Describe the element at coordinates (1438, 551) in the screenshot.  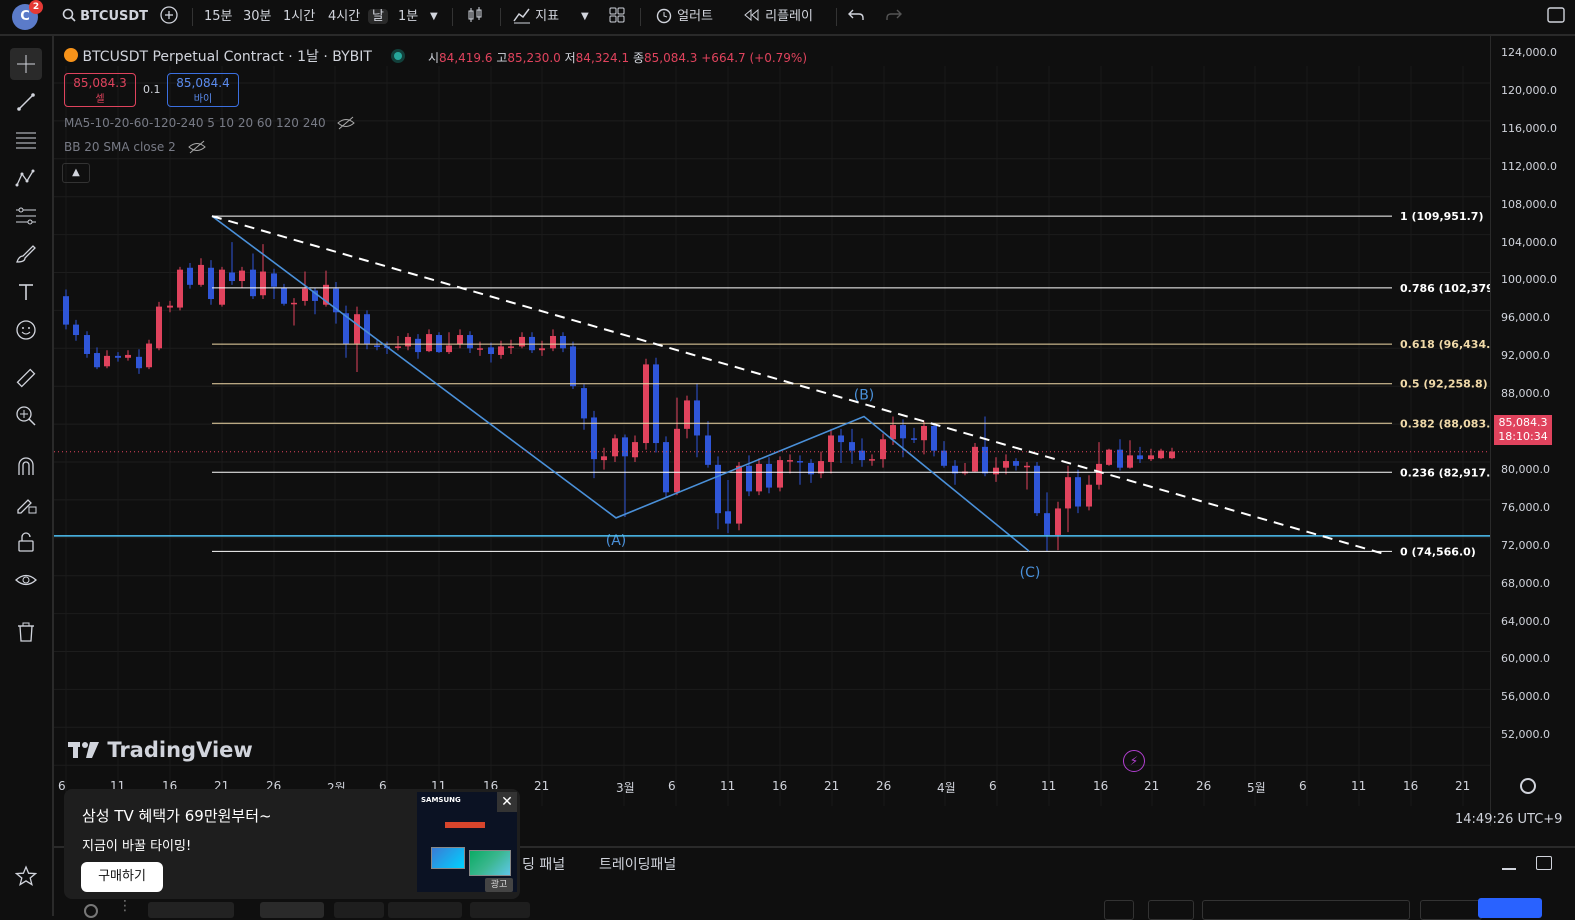
I see `fib-level-label: 0 (74,566.0)` at that location.